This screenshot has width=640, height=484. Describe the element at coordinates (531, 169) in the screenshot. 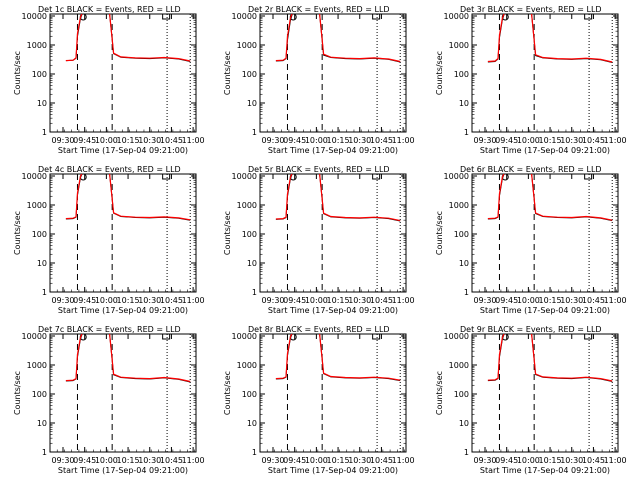

I see `panel-title: Det 6r BLACK = Events, RED = LLD` at that location.